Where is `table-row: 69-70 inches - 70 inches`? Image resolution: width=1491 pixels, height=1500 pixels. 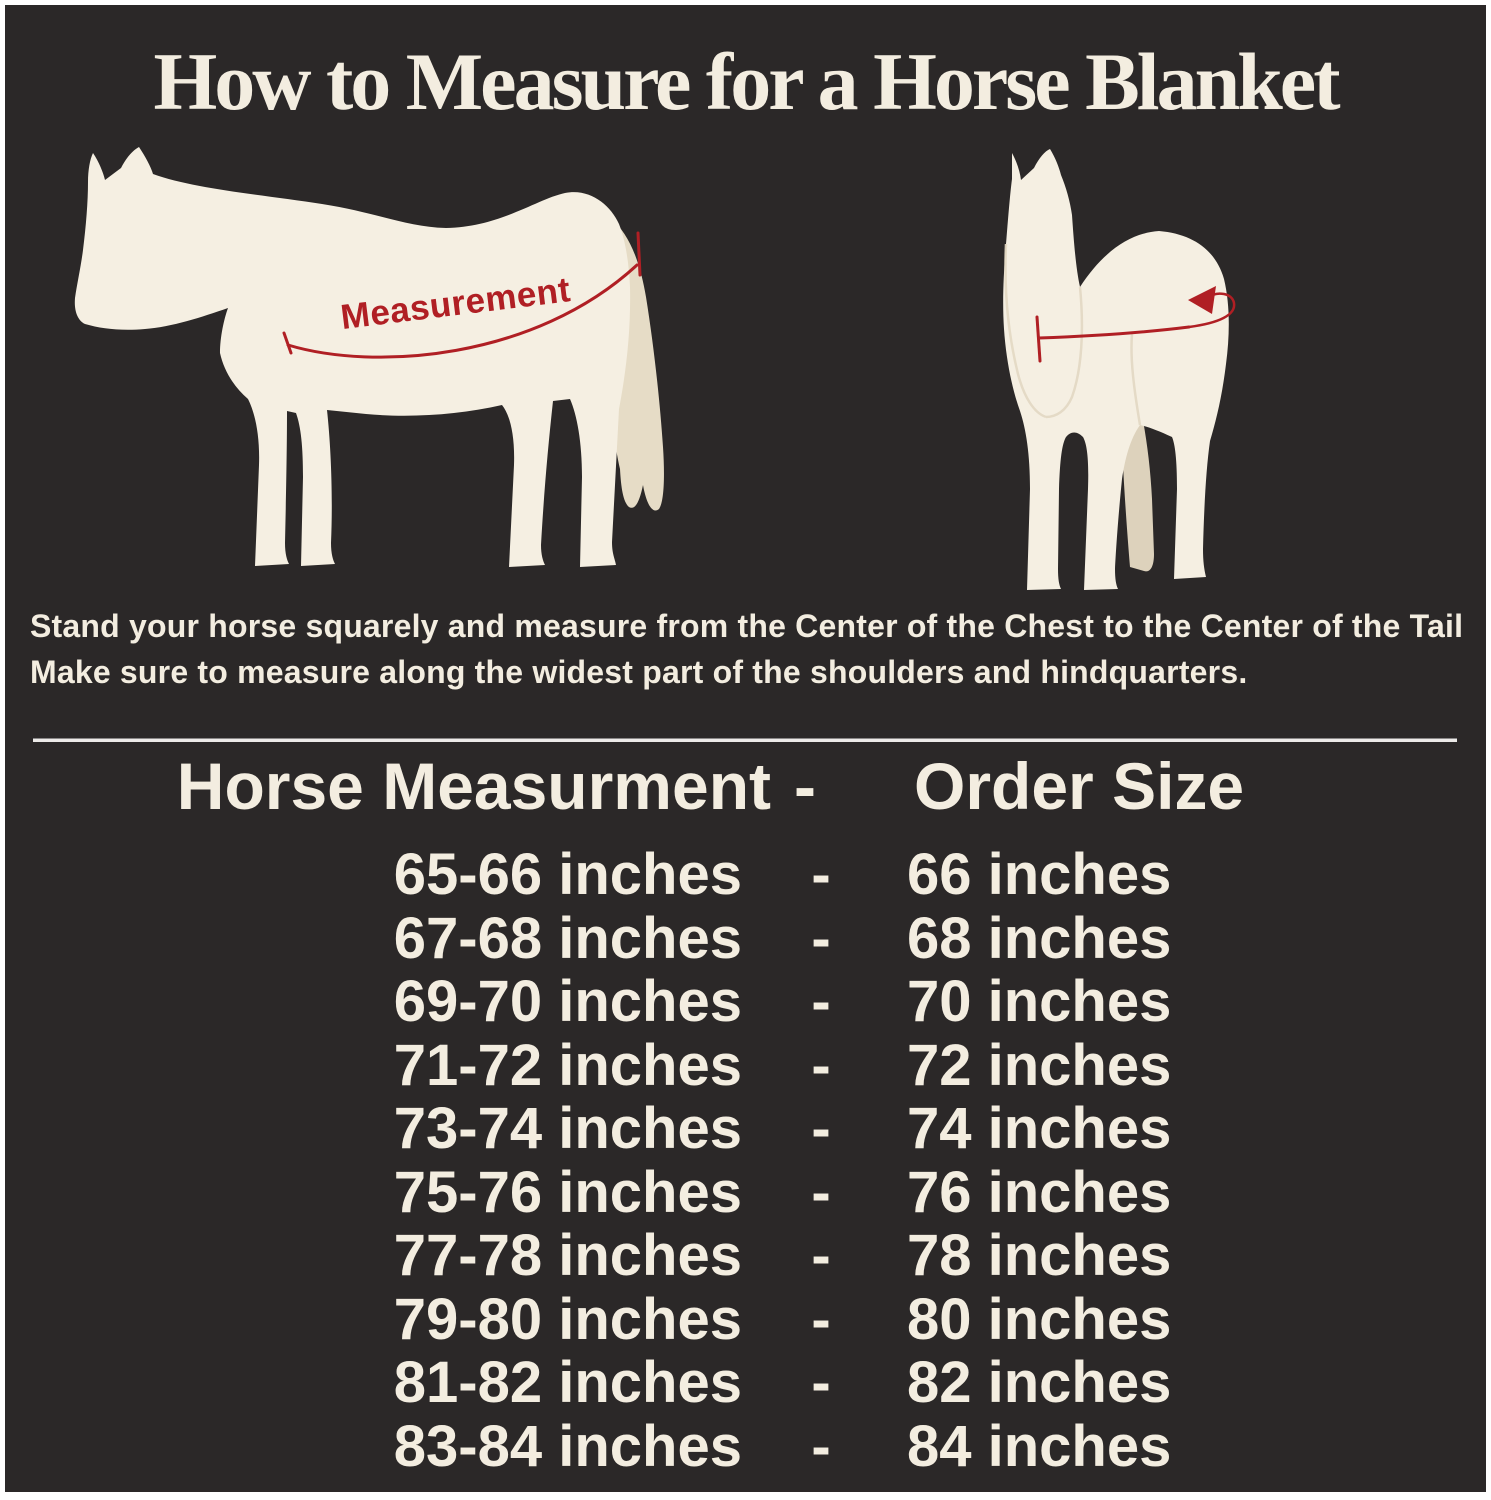
table-row: 69-70 inches - 70 inches is located at coordinates (745, 1002).